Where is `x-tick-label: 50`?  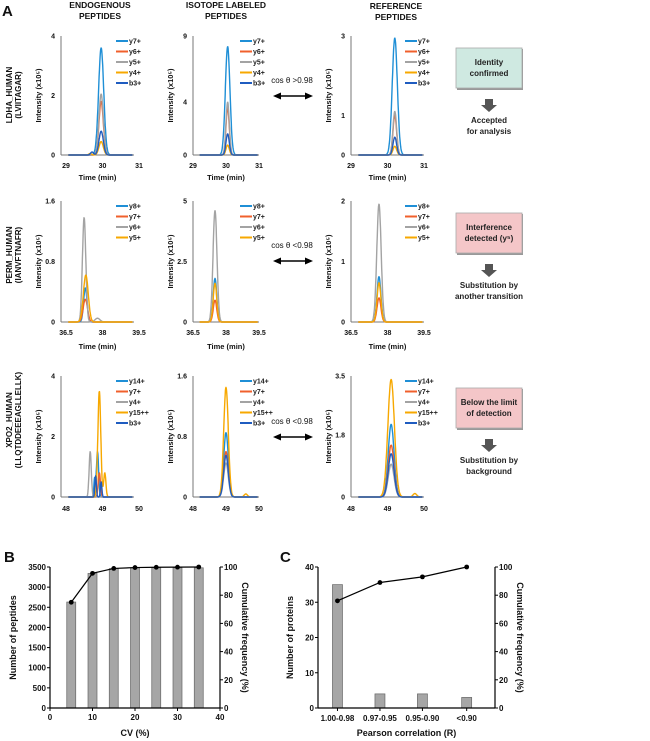 x-tick-label: 50 is located at coordinates (139, 509).